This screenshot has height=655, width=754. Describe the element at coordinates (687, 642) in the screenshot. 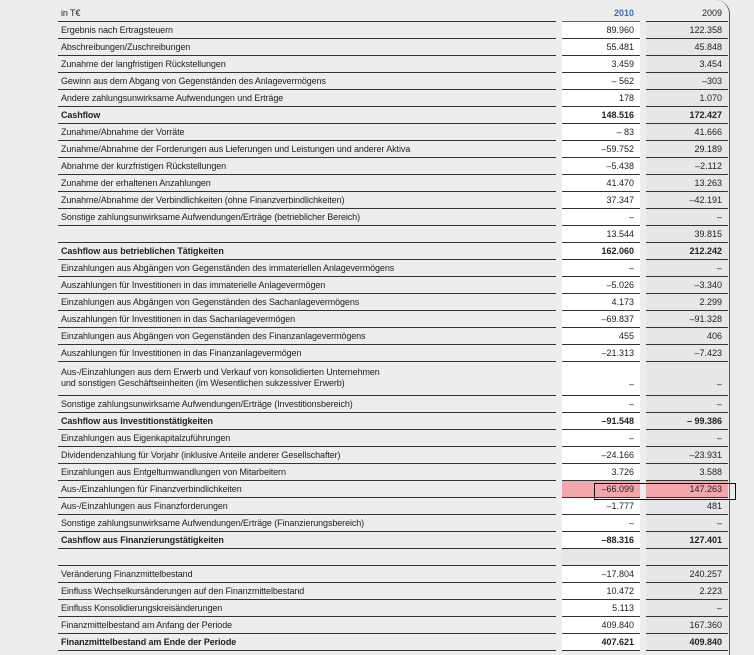

I see `value-2009: 409.840` at that location.